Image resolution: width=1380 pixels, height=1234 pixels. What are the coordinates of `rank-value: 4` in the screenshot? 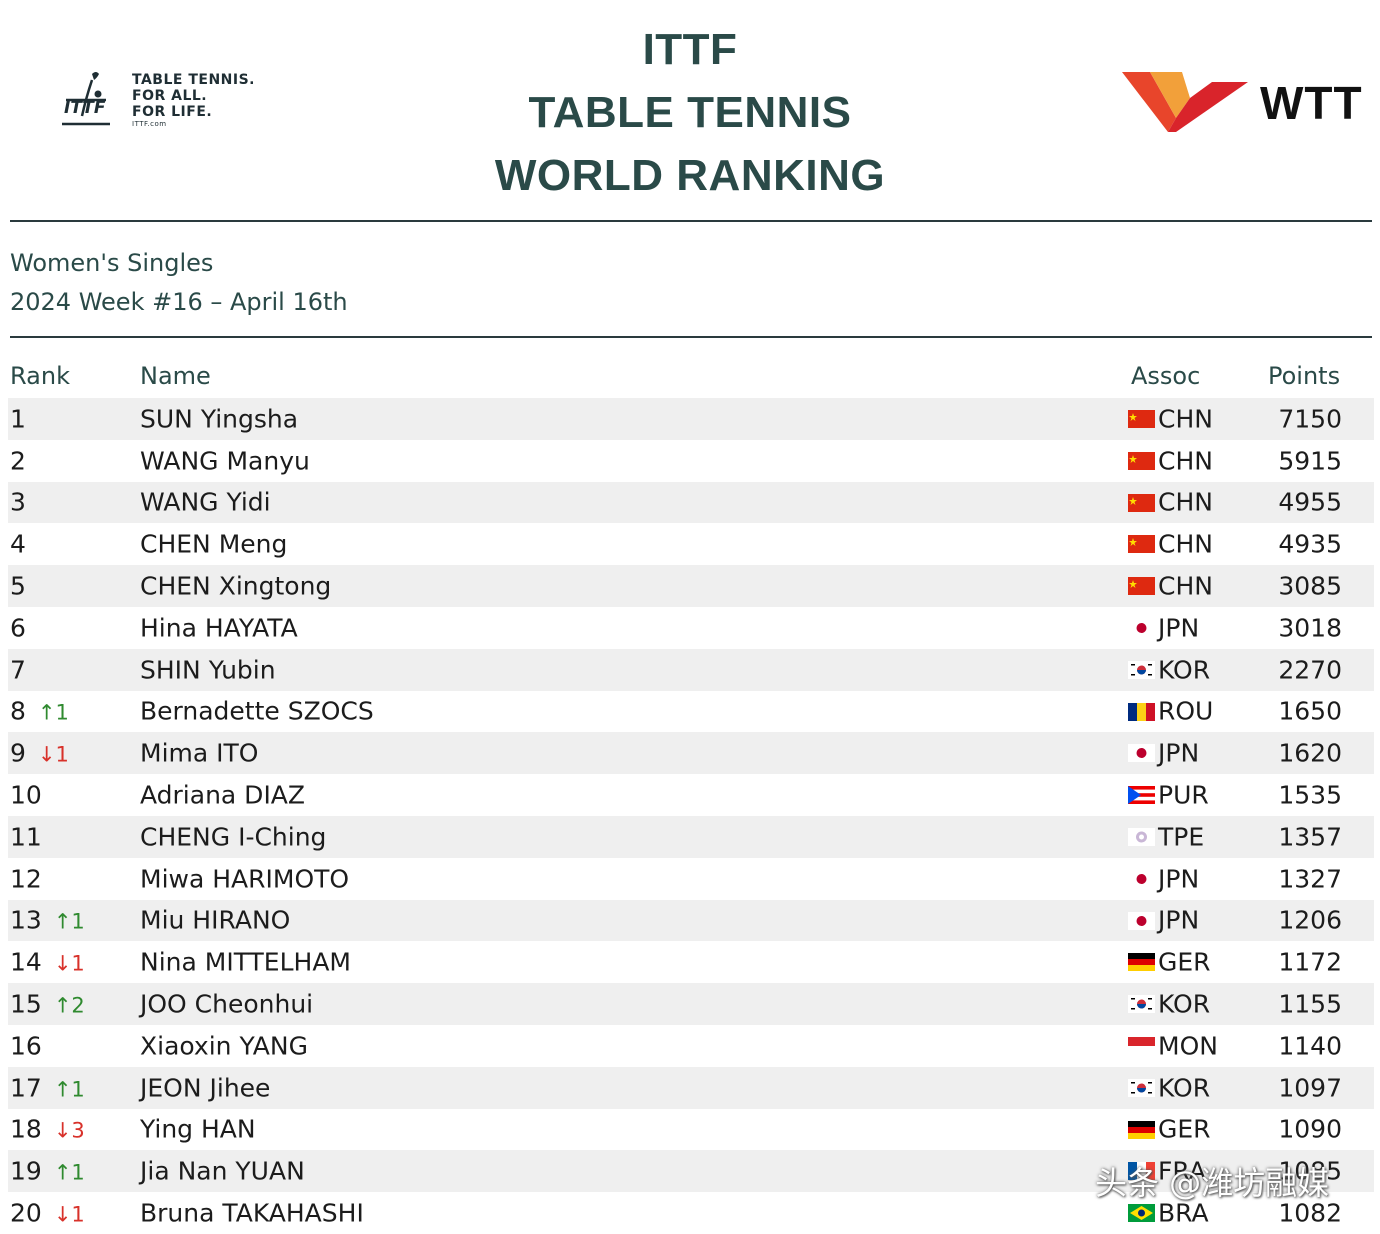 It's located at (18, 544).